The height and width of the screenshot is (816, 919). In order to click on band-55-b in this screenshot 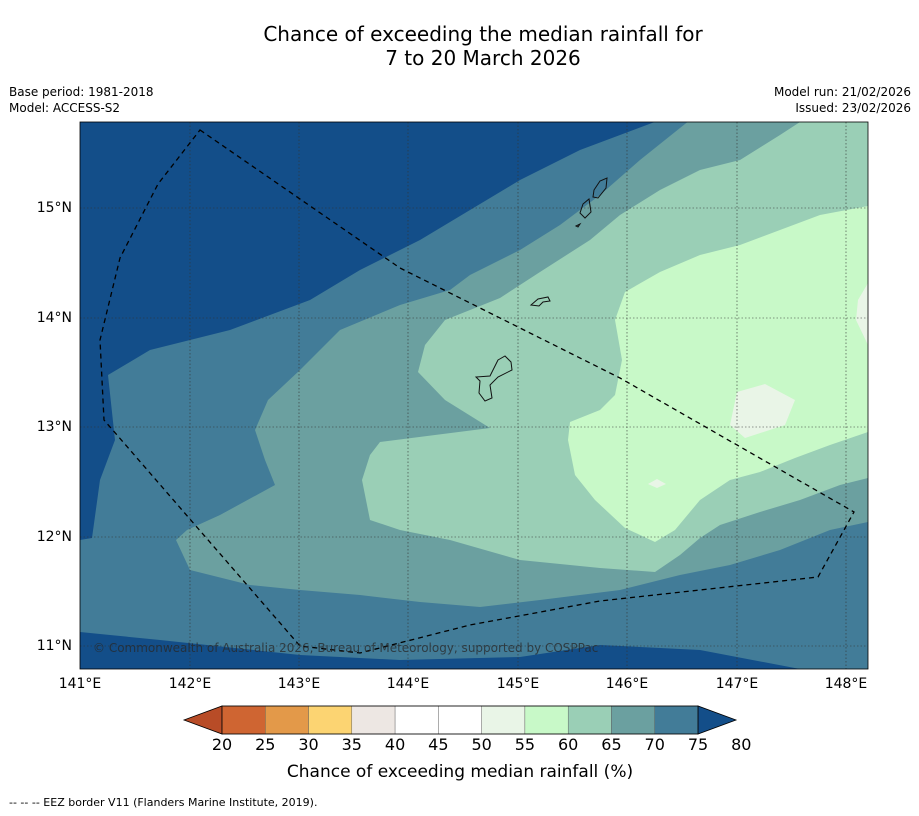, I will do `click(657, 483)`.